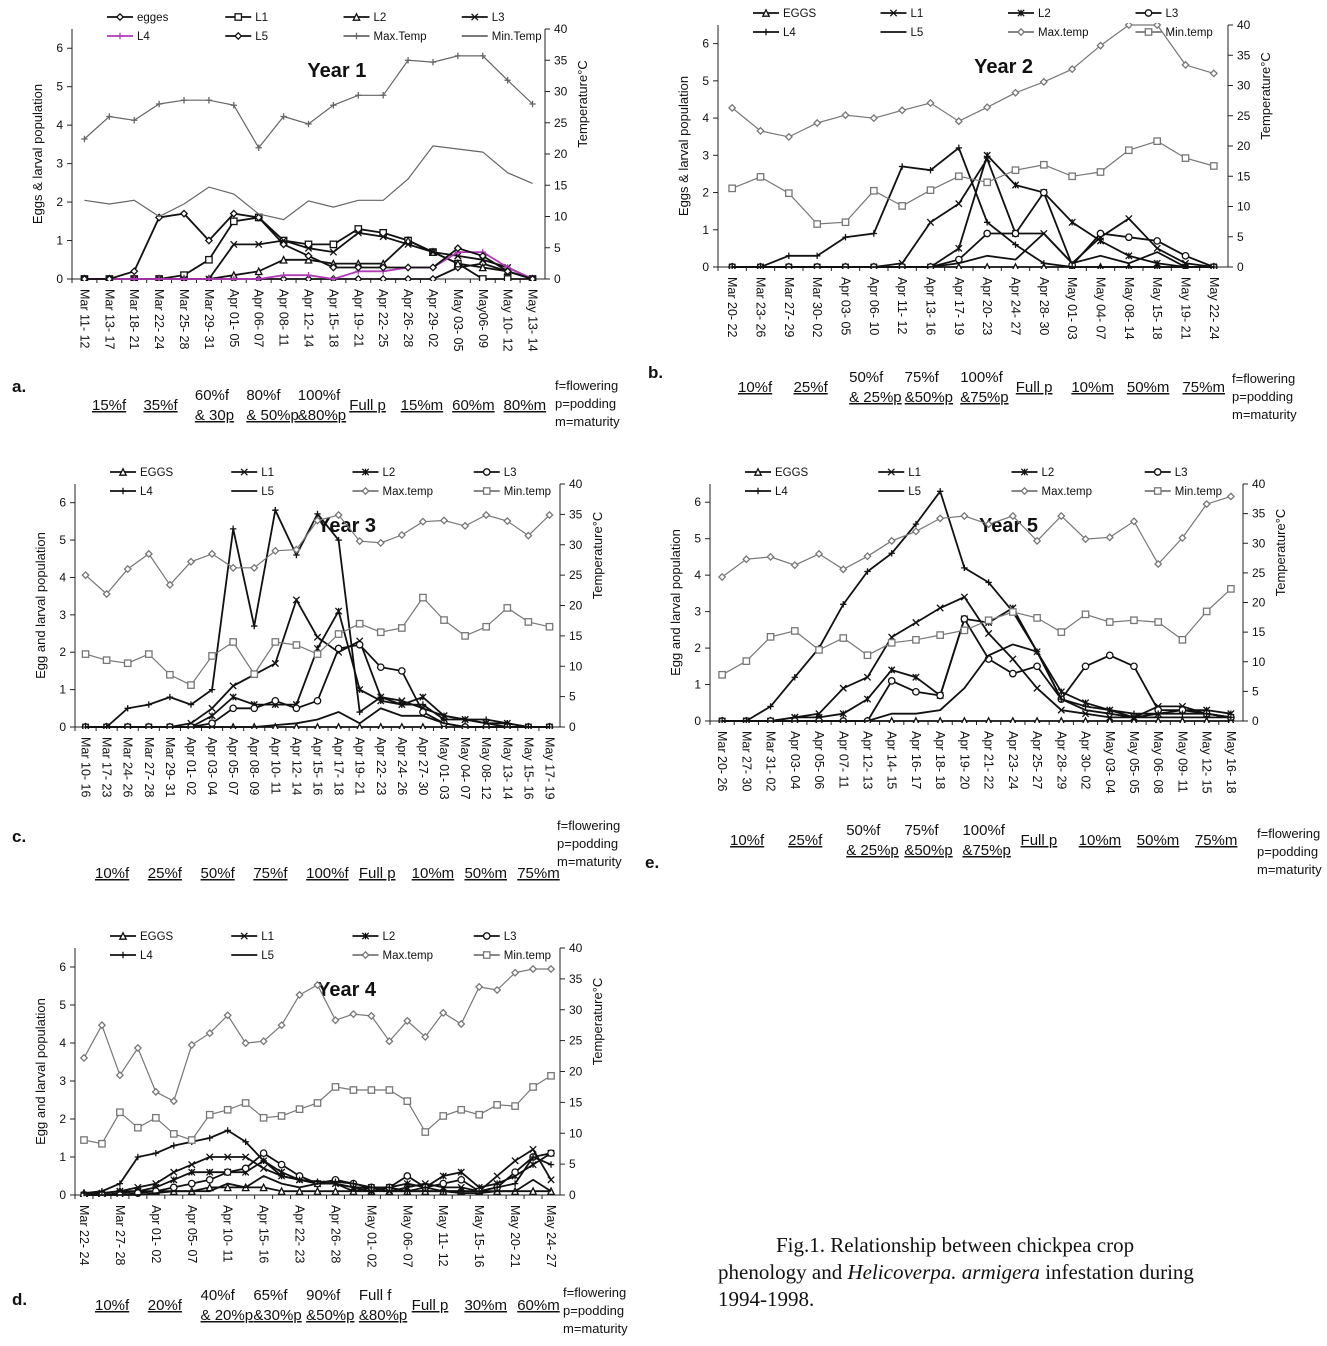  I want to click on y-tick-label: 6, so click(697, 502).